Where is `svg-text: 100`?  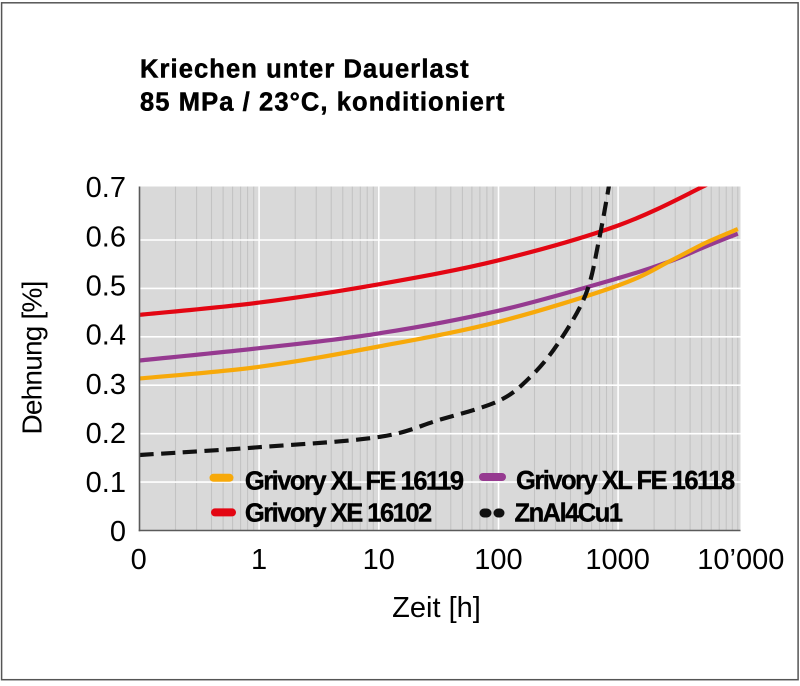
svg-text: 100 is located at coordinates (498, 560).